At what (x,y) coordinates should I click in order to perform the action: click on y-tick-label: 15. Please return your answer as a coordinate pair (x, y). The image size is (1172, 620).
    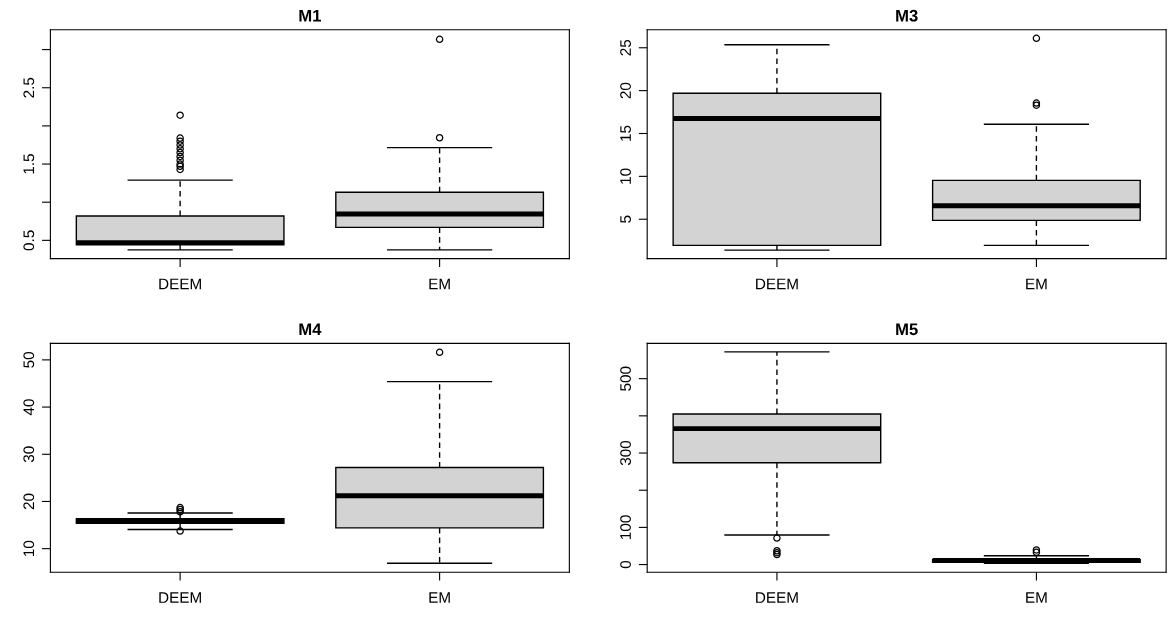
    Looking at the image, I should click on (625, 133).